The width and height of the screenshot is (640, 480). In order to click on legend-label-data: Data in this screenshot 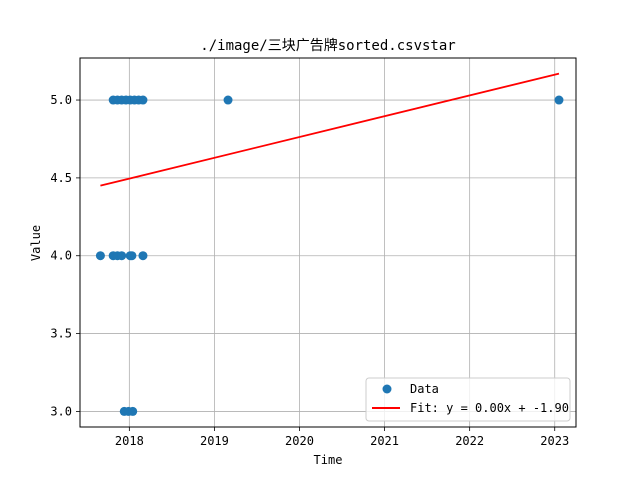, I will do `click(424, 389)`.